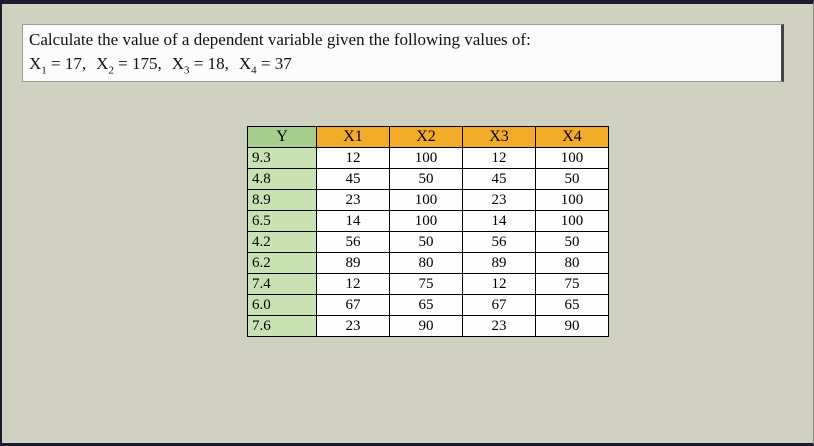 The image size is (814, 446). Describe the element at coordinates (198, 65) in the screenshot. I see `given-value: X3 = 18` at that location.